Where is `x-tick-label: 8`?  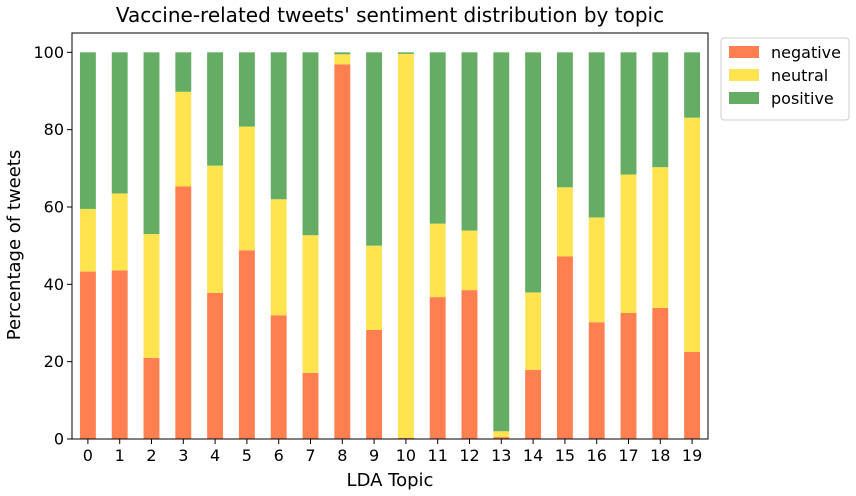 x-tick-label: 8 is located at coordinates (342, 455).